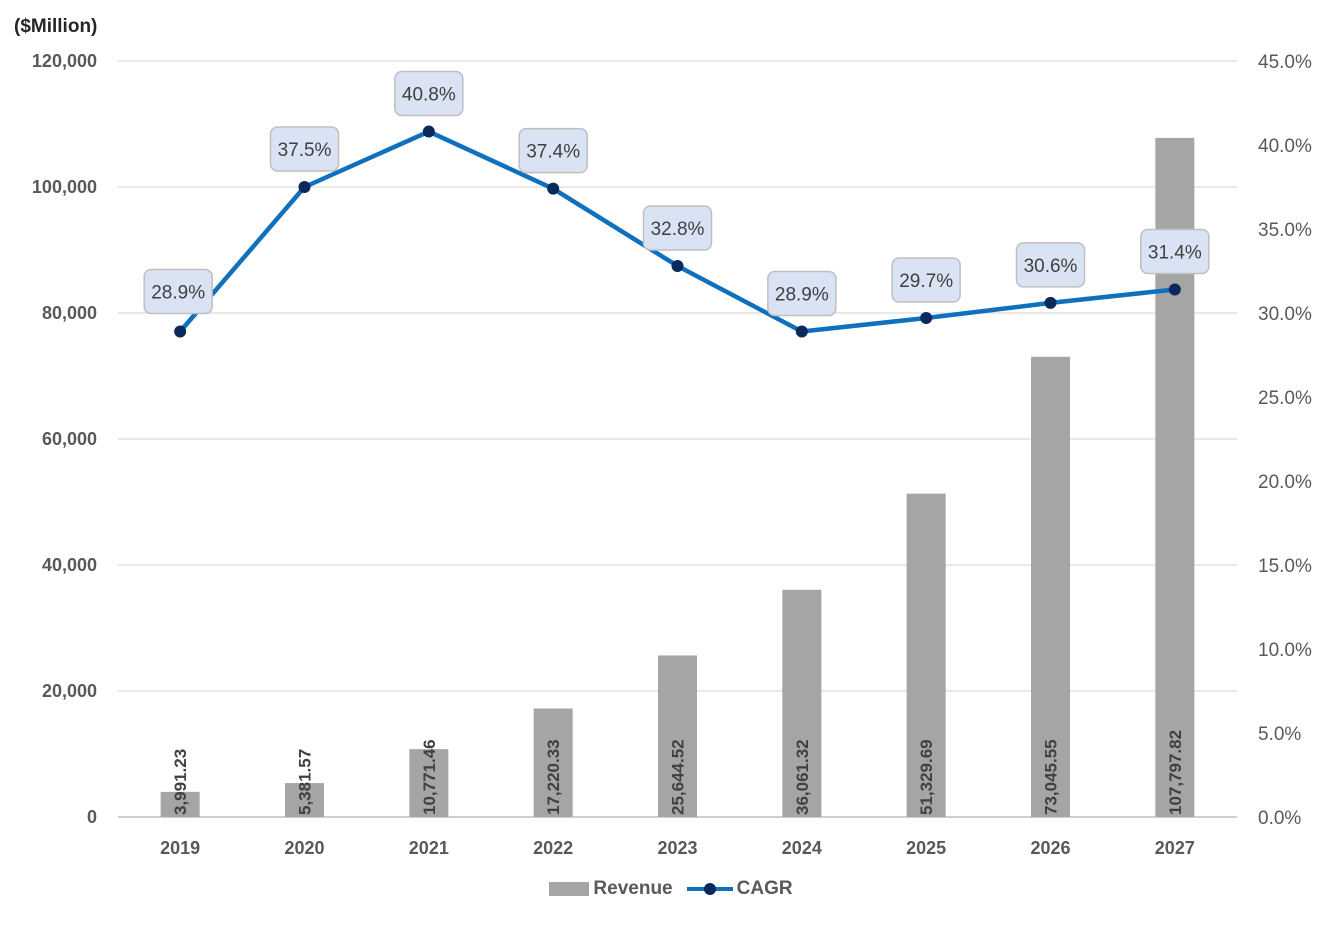 This screenshot has width=1342, height=931. I want to click on bar-data-label: 3,991.23, so click(180, 782).